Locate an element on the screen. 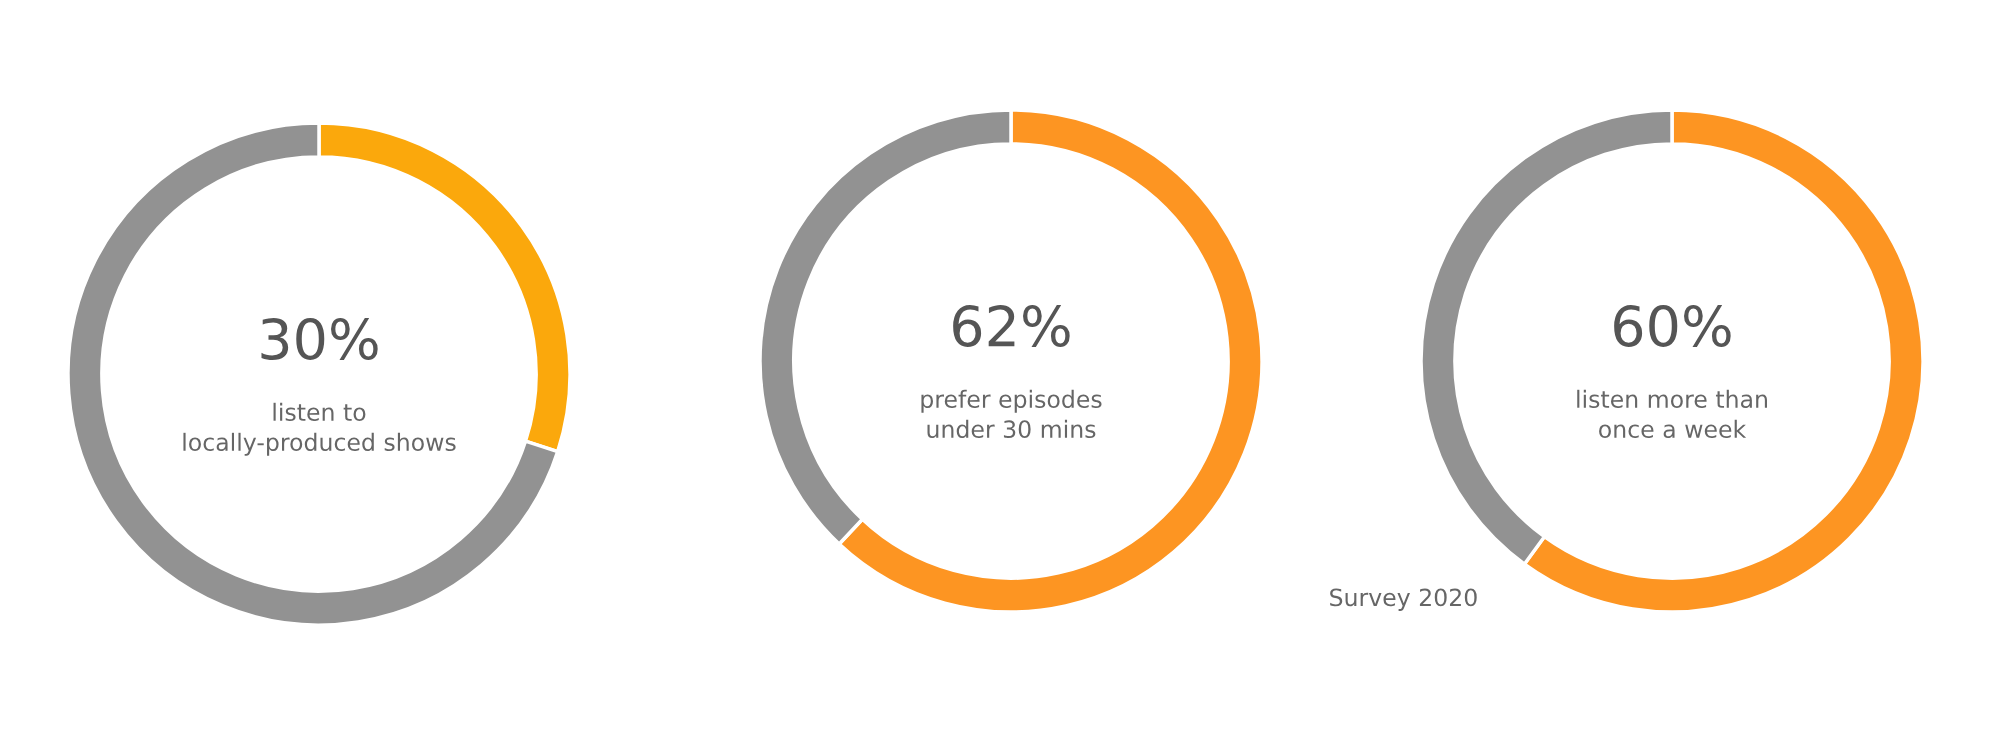  text: 30% is located at coordinates (319, 338).